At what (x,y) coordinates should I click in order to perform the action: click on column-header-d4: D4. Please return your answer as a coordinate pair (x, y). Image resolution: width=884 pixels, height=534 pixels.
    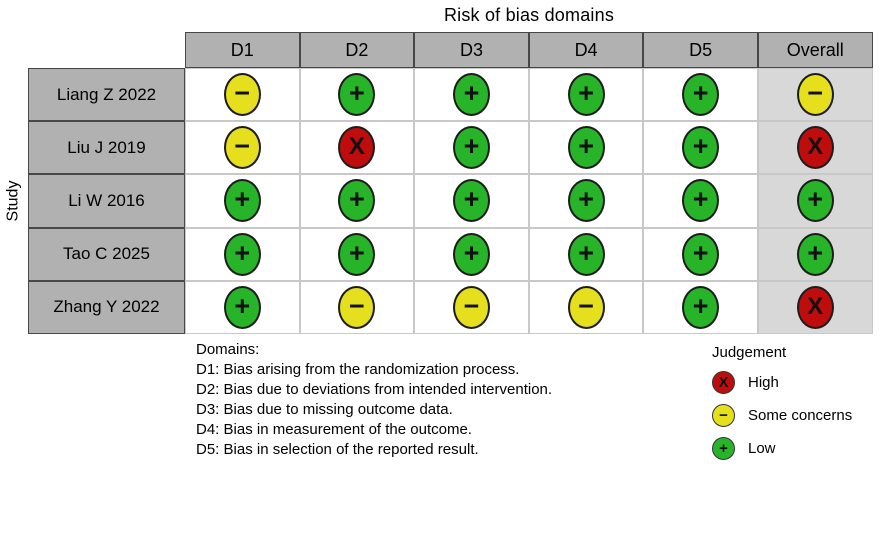
    Looking at the image, I should click on (586, 50).